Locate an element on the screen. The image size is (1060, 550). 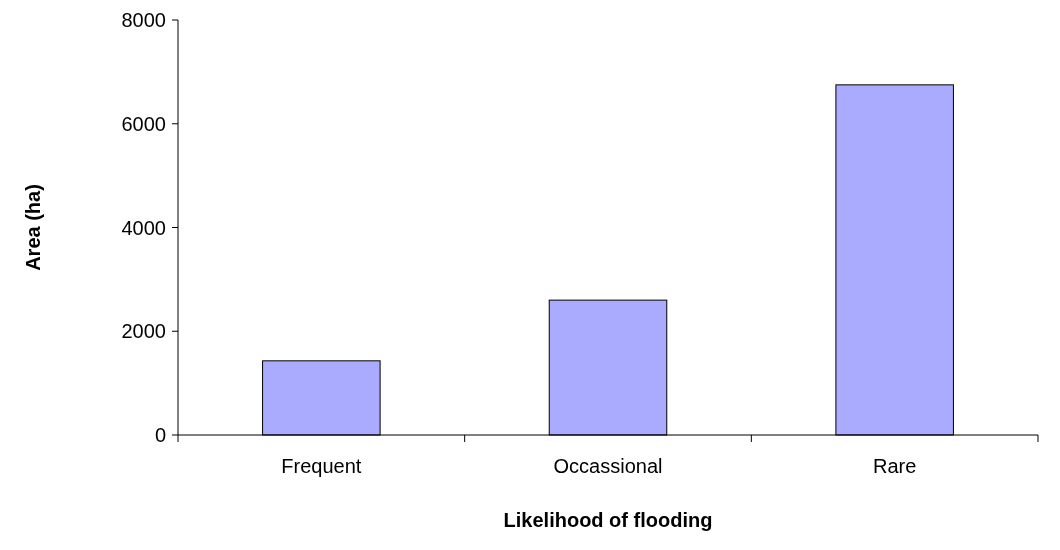
x-tick-label: Frequent is located at coordinates (321, 466).